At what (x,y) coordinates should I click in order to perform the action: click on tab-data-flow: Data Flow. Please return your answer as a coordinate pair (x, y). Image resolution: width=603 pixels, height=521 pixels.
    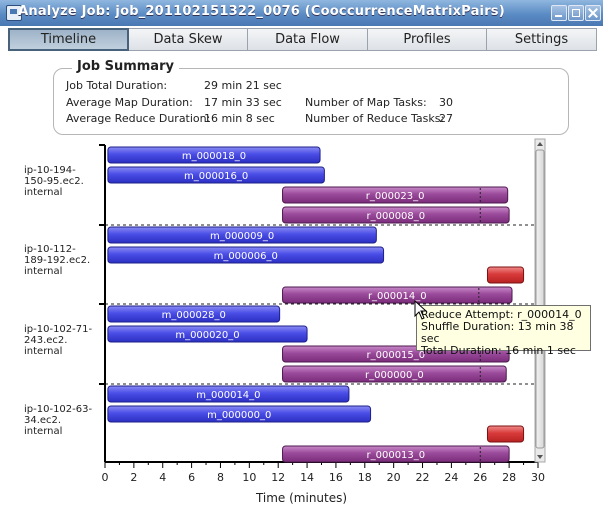
    Looking at the image, I should click on (308, 39).